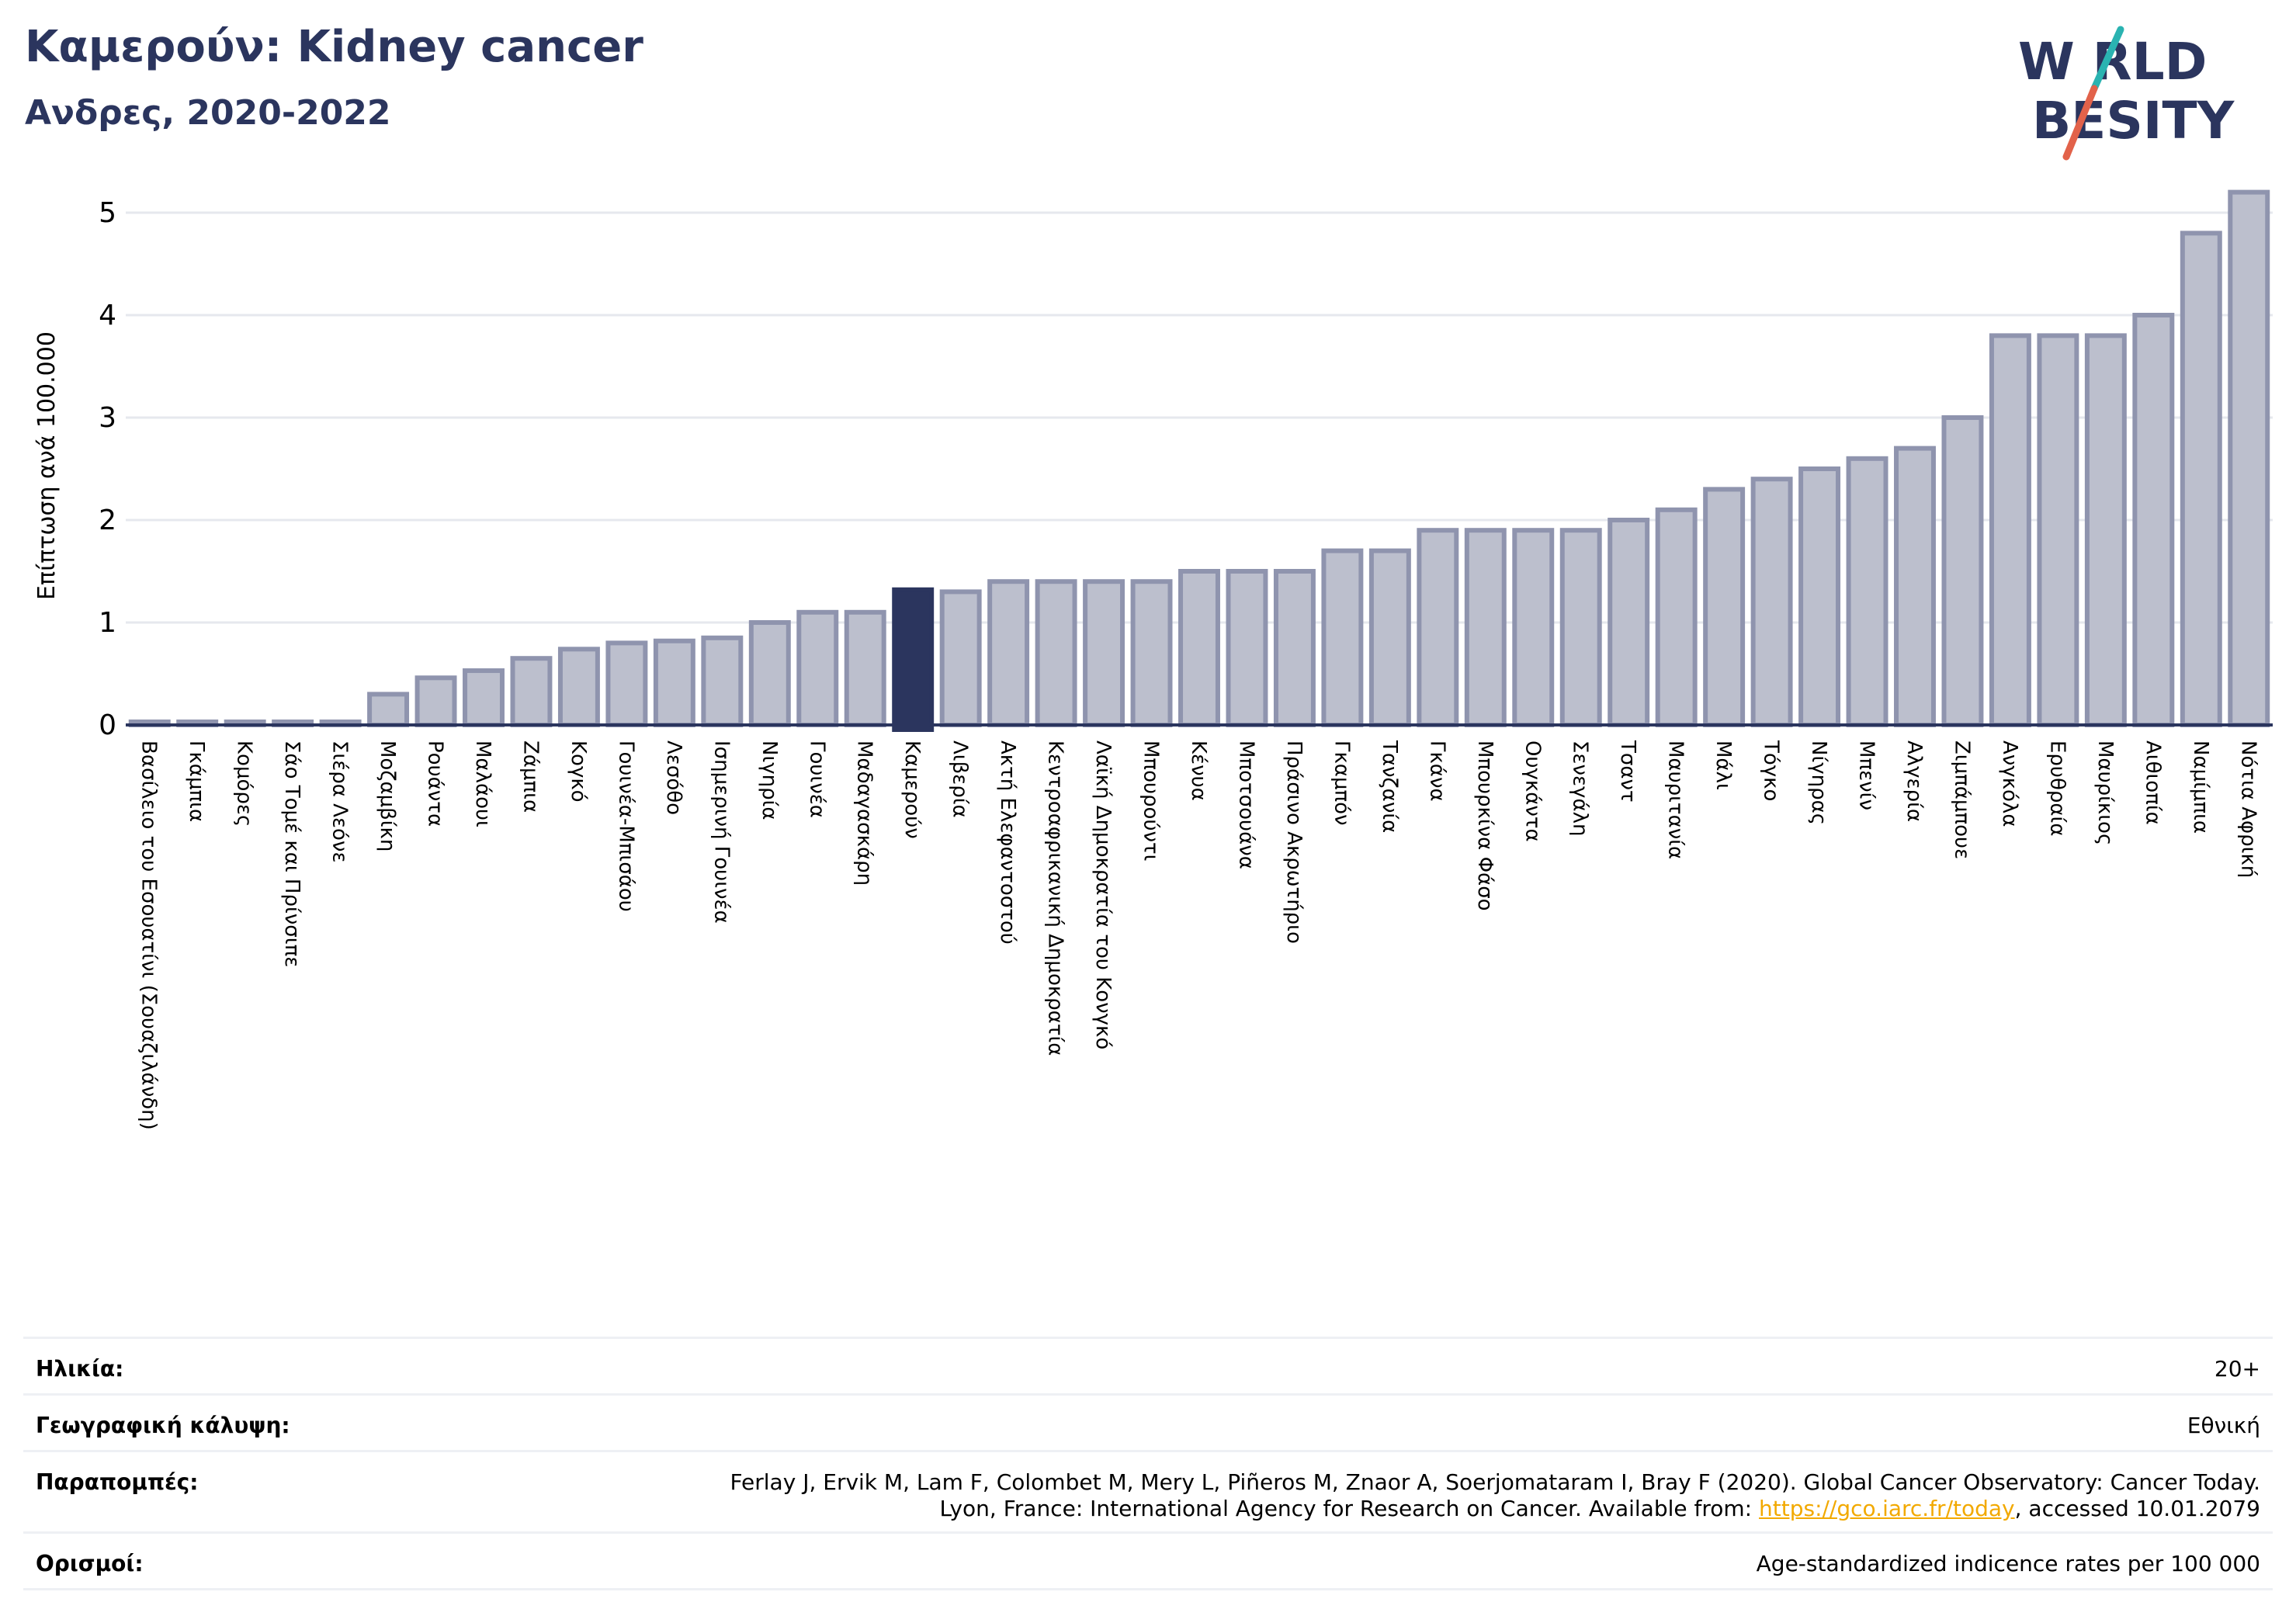 This screenshot has height=1623, width=2296. What do you see at coordinates (625, 826) in the screenshot?
I see `x-tick-label: Γουινέα-Μπισάου` at bounding box center [625, 826].